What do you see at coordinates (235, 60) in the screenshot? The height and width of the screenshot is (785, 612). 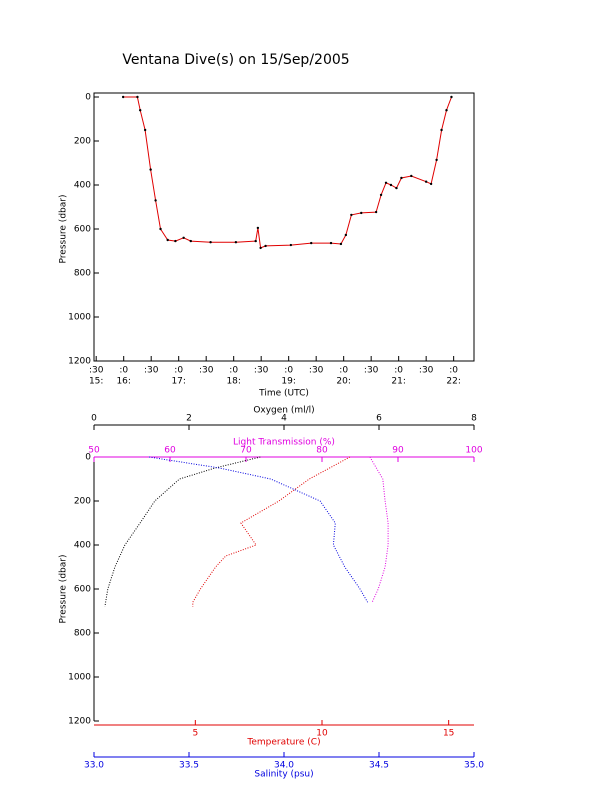 I see `chart-title: Ventana Dive(s) on 15/Sep/2005` at bounding box center [235, 60].